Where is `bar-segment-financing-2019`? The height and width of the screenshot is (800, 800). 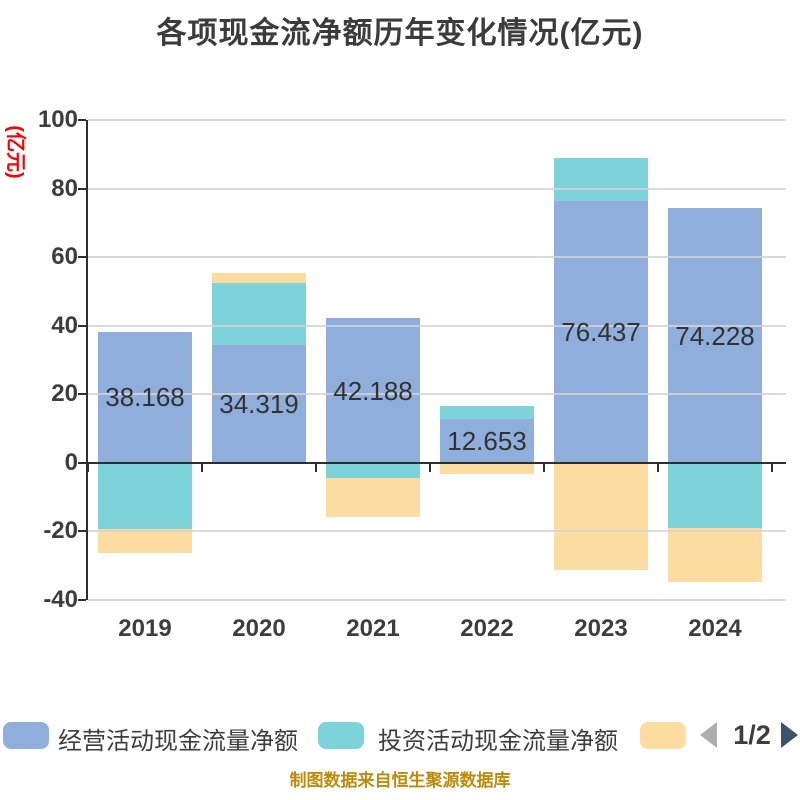
bar-segment-financing-2019 is located at coordinates (145, 541).